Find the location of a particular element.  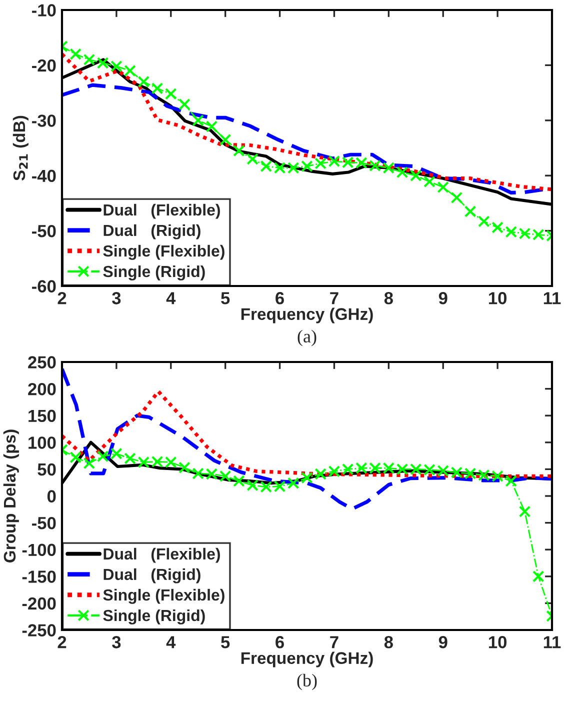

y-tick-label: -250 is located at coordinates (39, 630).